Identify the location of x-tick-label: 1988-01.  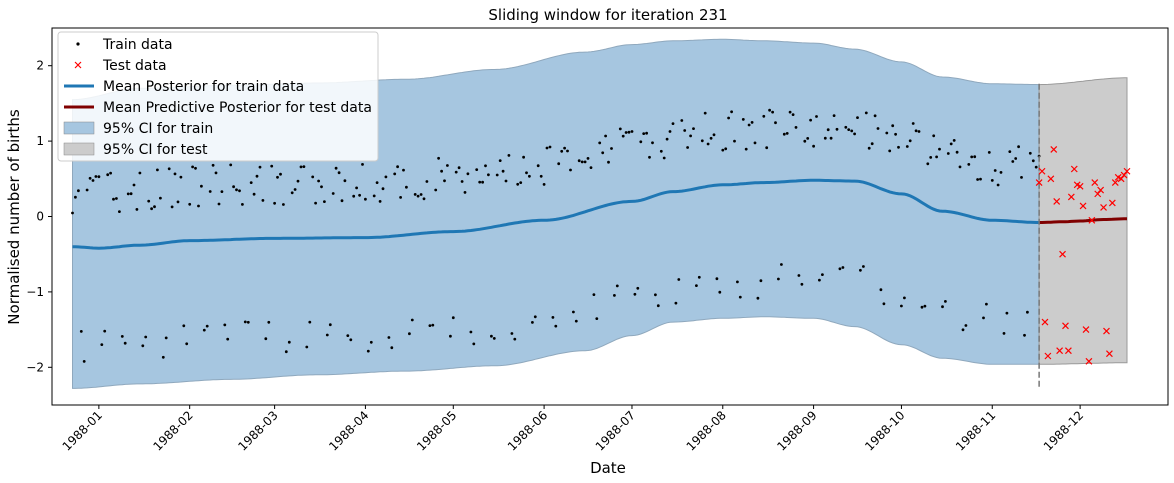
(82, 430).